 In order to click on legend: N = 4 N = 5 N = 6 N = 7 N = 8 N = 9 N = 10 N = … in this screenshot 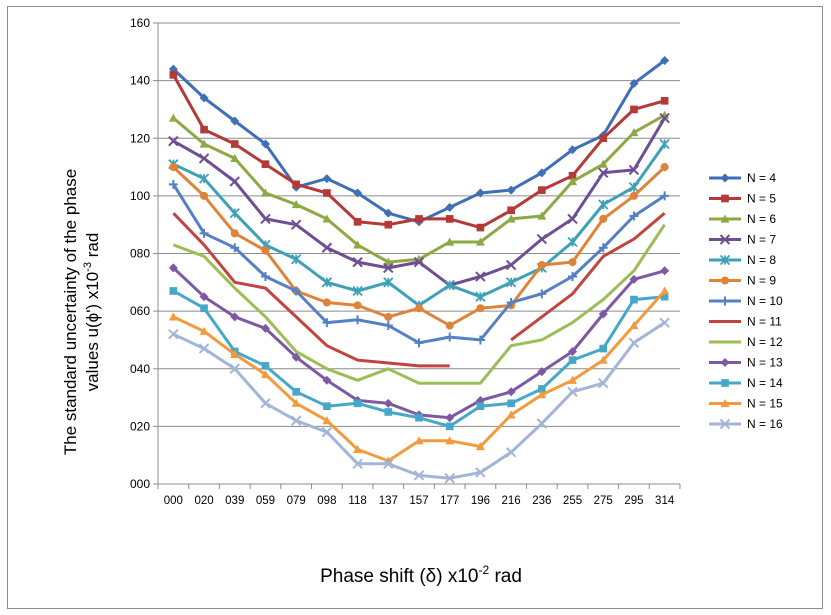, I will do `click(746, 301)`.